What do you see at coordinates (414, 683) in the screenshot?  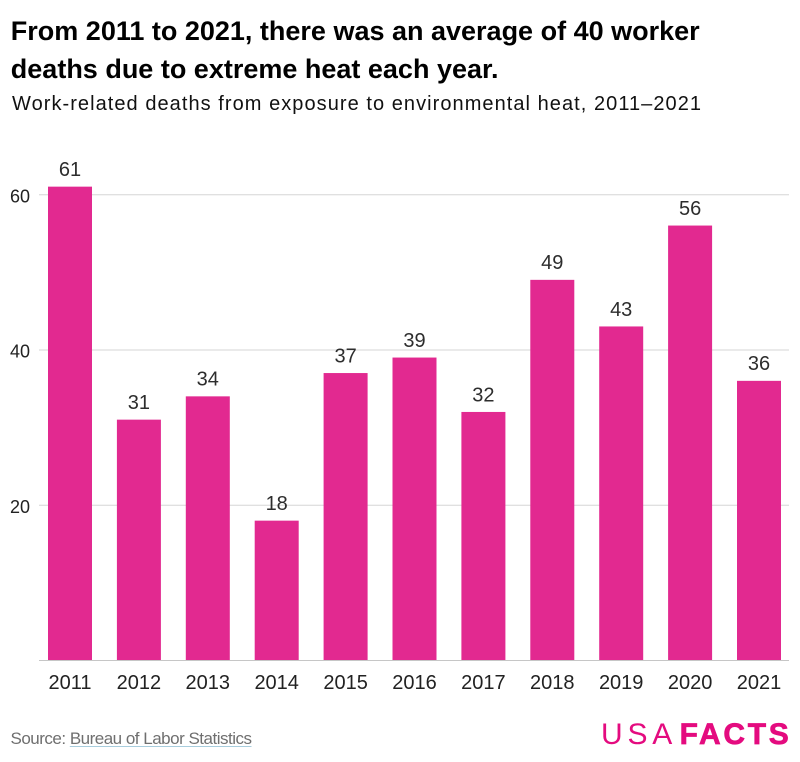 I see `svg-text: 2016` at bounding box center [414, 683].